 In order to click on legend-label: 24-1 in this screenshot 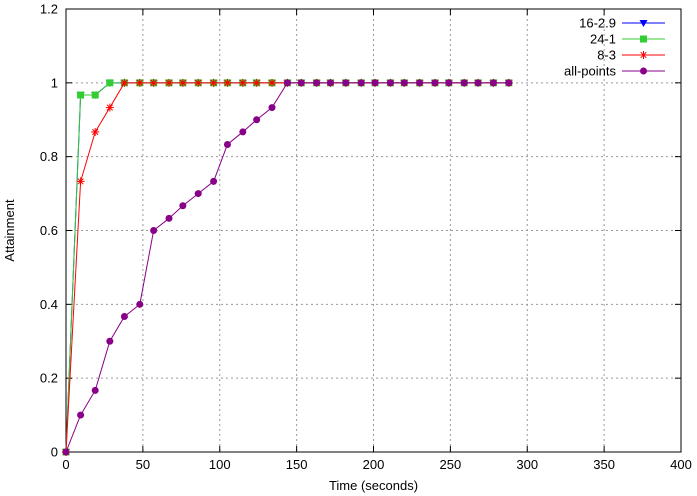, I will do `click(603, 39)`.